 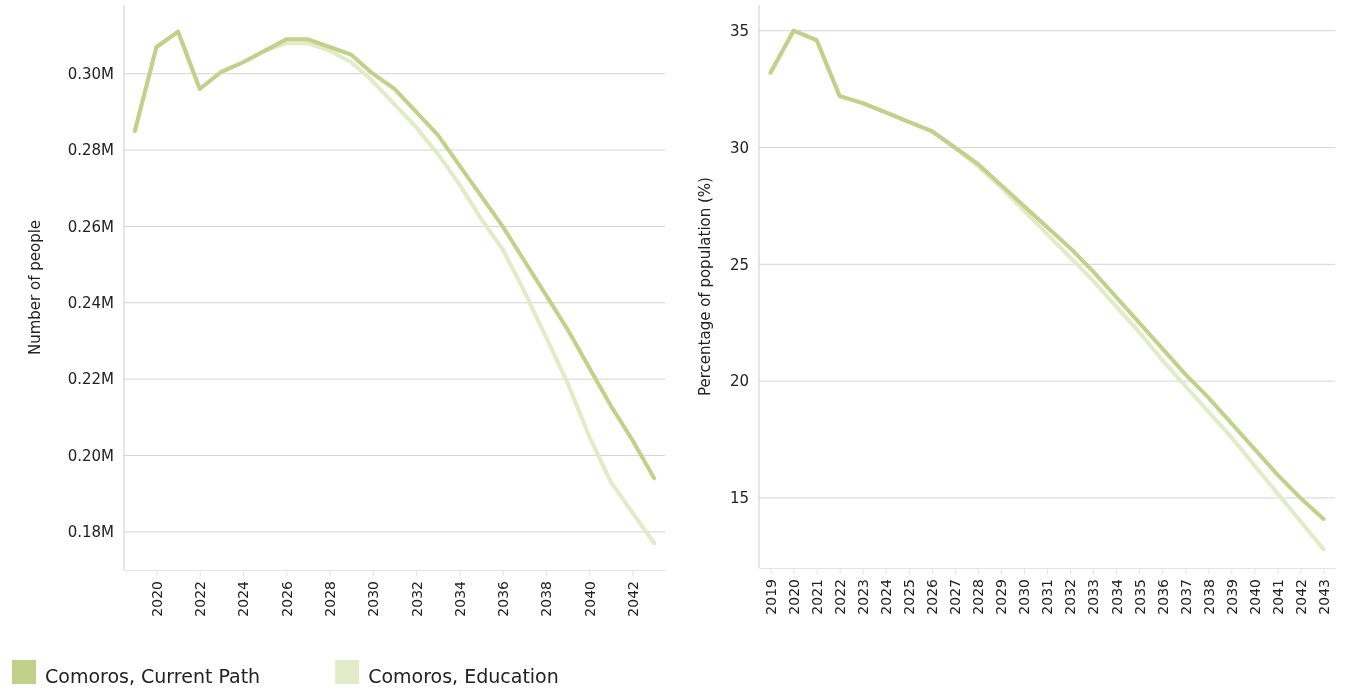 What do you see at coordinates (90, 455) in the screenshot?
I see `y-tick-label: 0.20M` at bounding box center [90, 455].